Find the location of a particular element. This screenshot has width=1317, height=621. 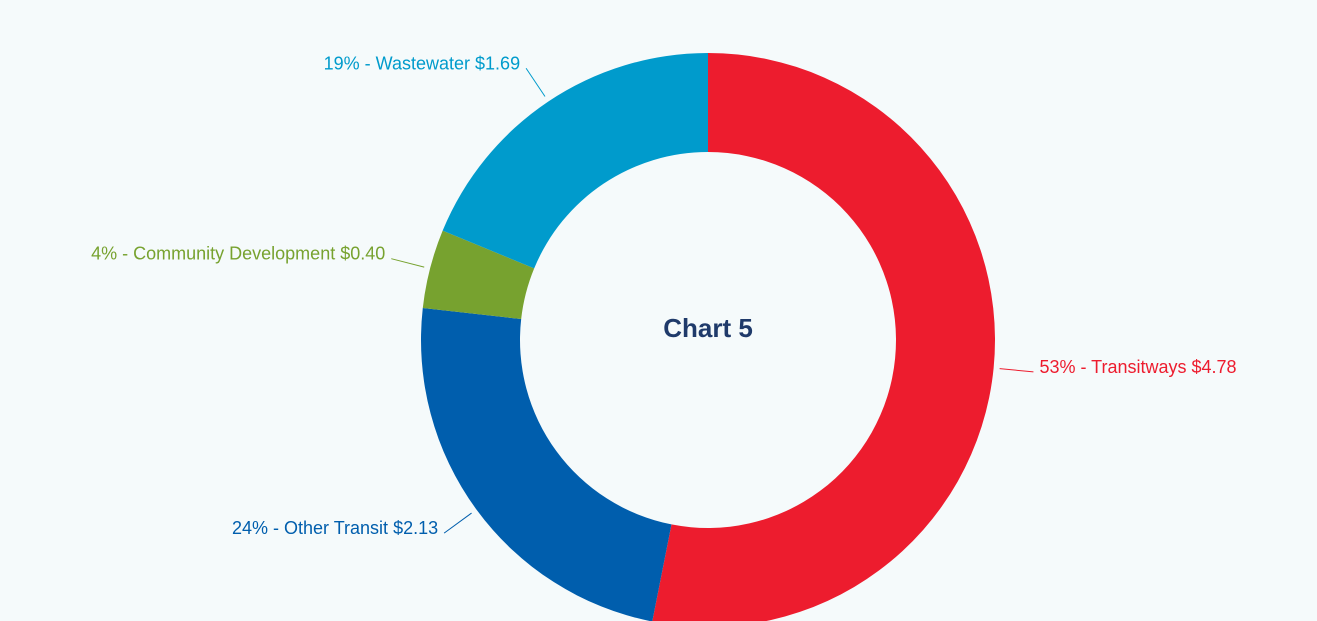

value-label: $0.40 is located at coordinates (362, 253).